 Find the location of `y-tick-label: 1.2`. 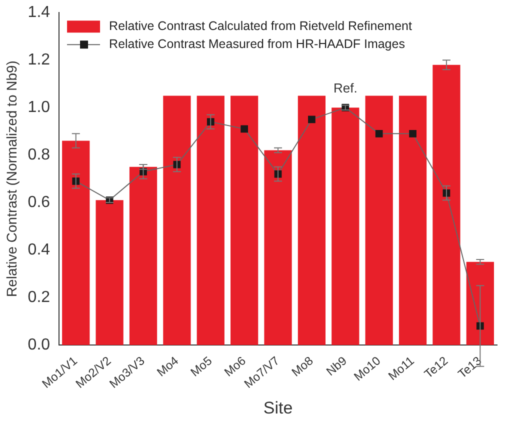

y-tick-label: 1.2 is located at coordinates (39, 59).